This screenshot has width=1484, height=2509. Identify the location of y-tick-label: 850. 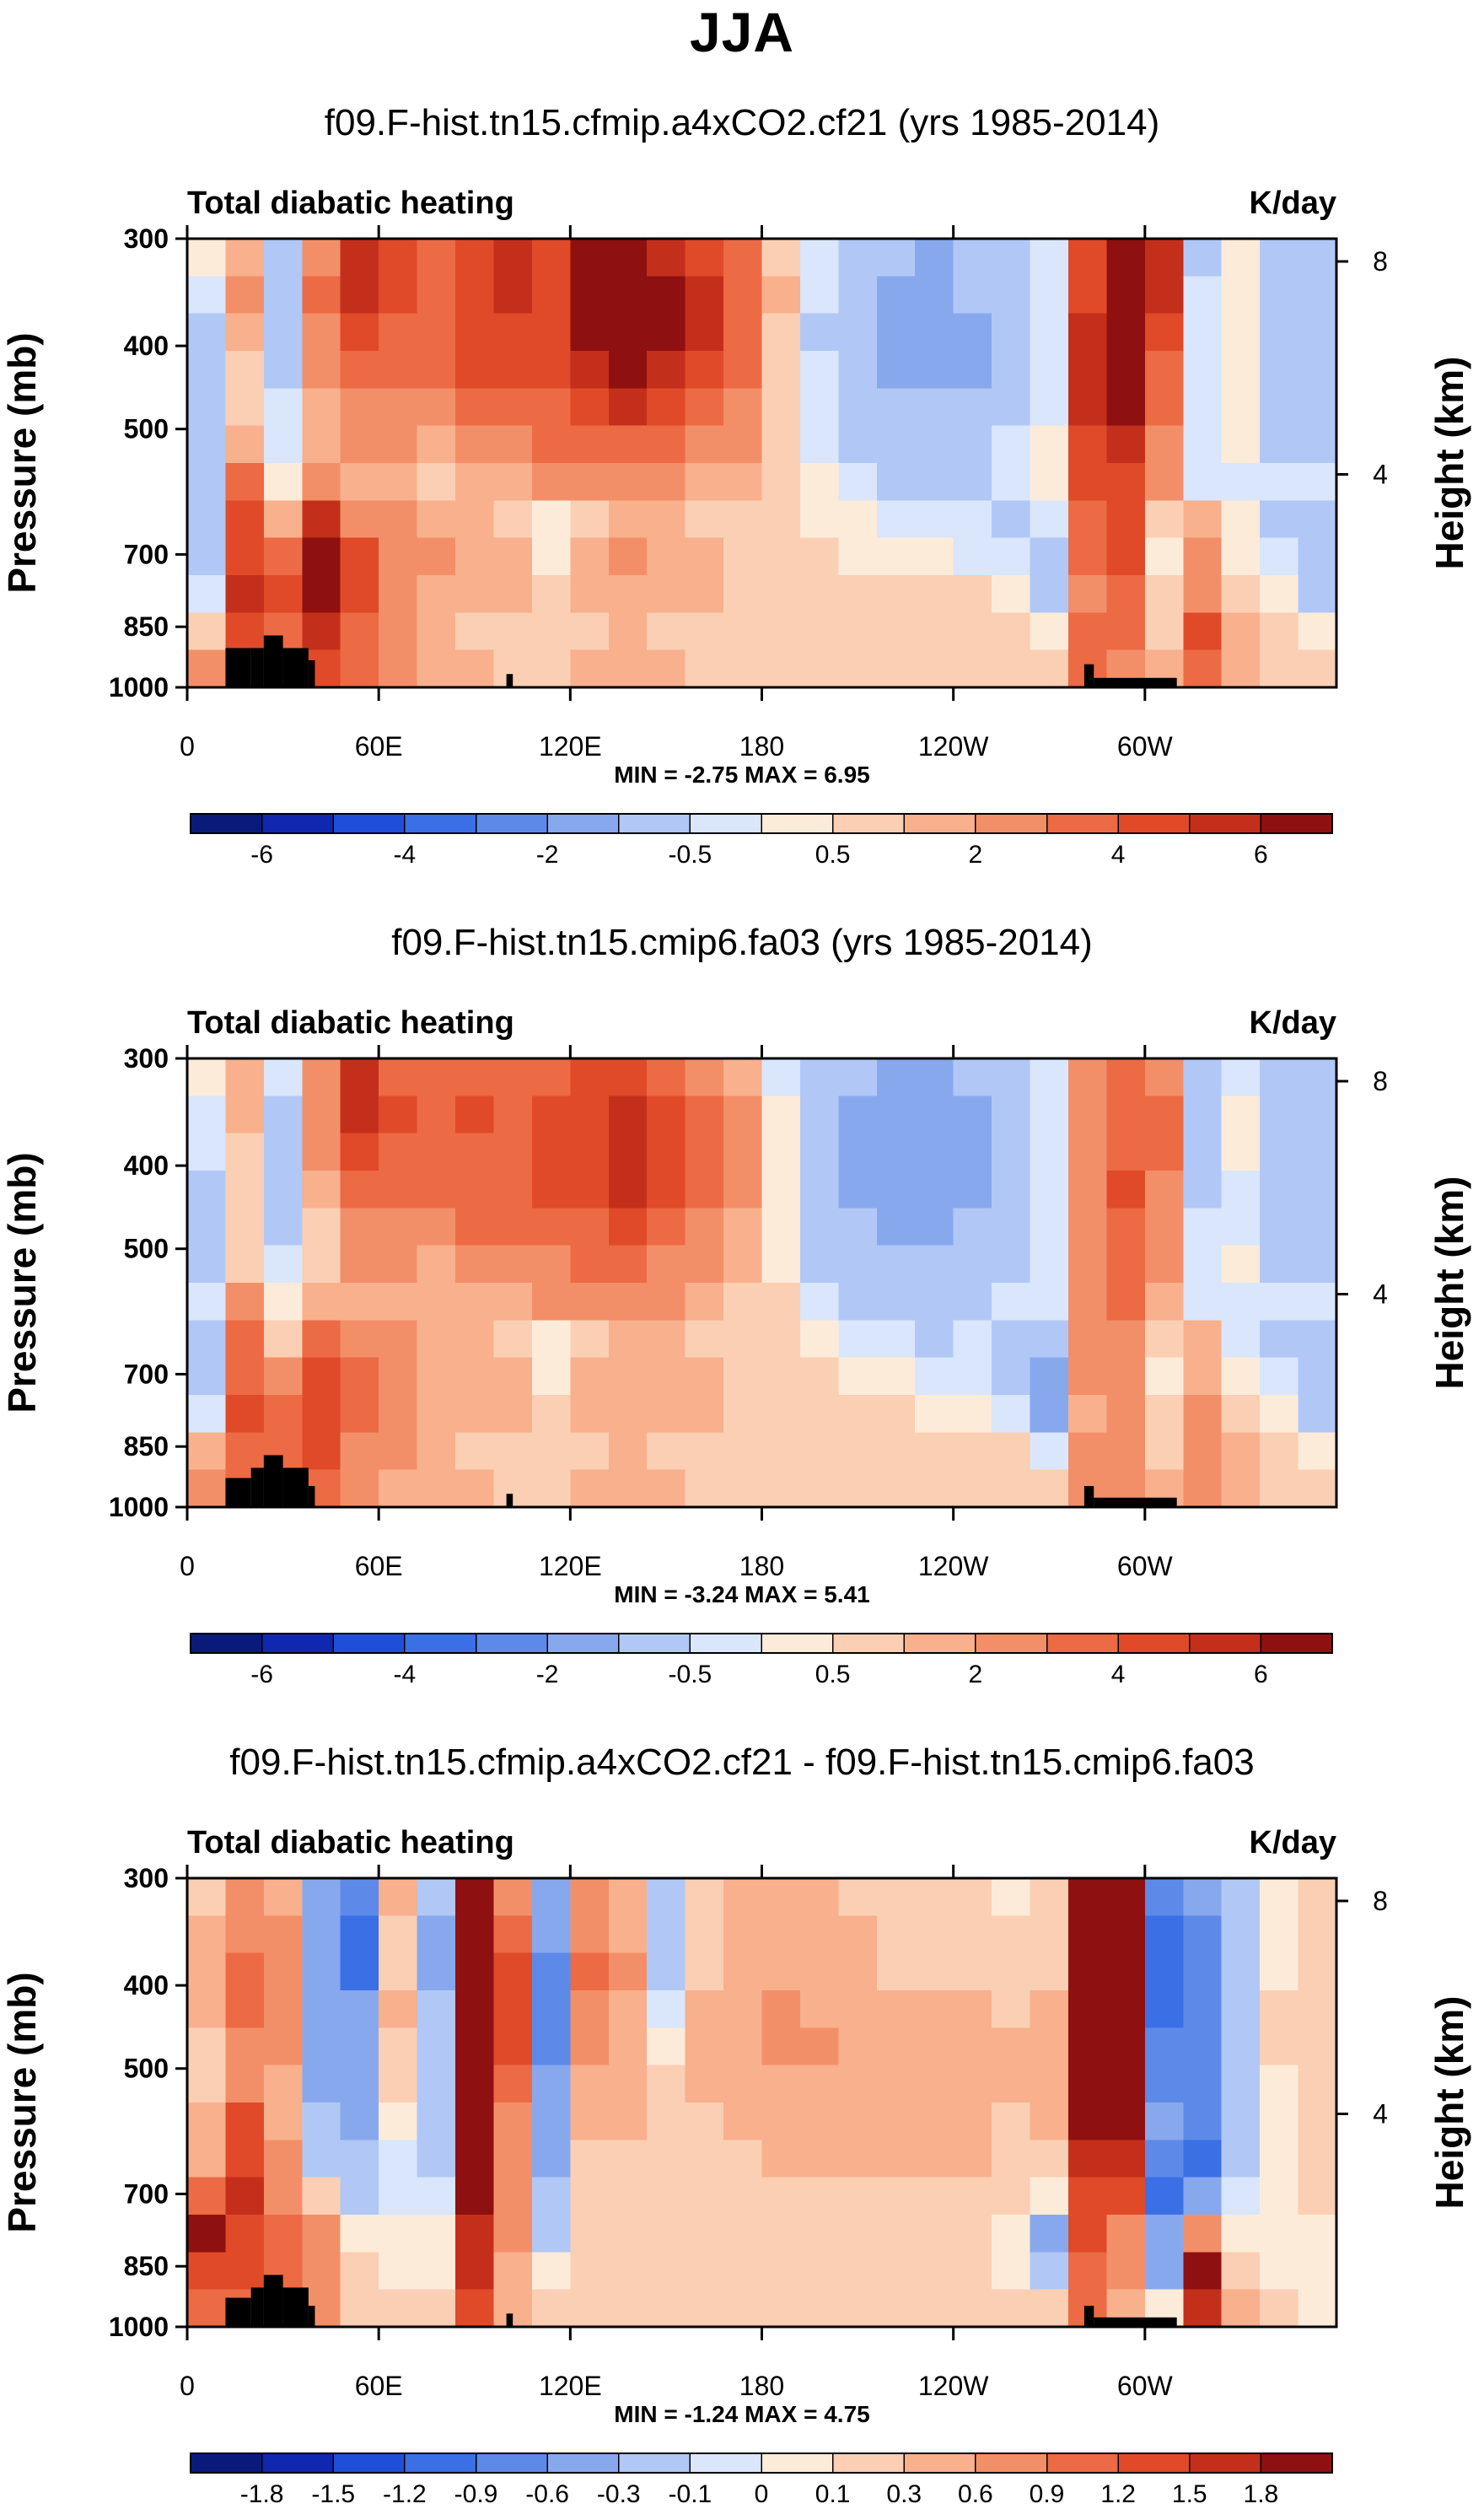
(146, 626).